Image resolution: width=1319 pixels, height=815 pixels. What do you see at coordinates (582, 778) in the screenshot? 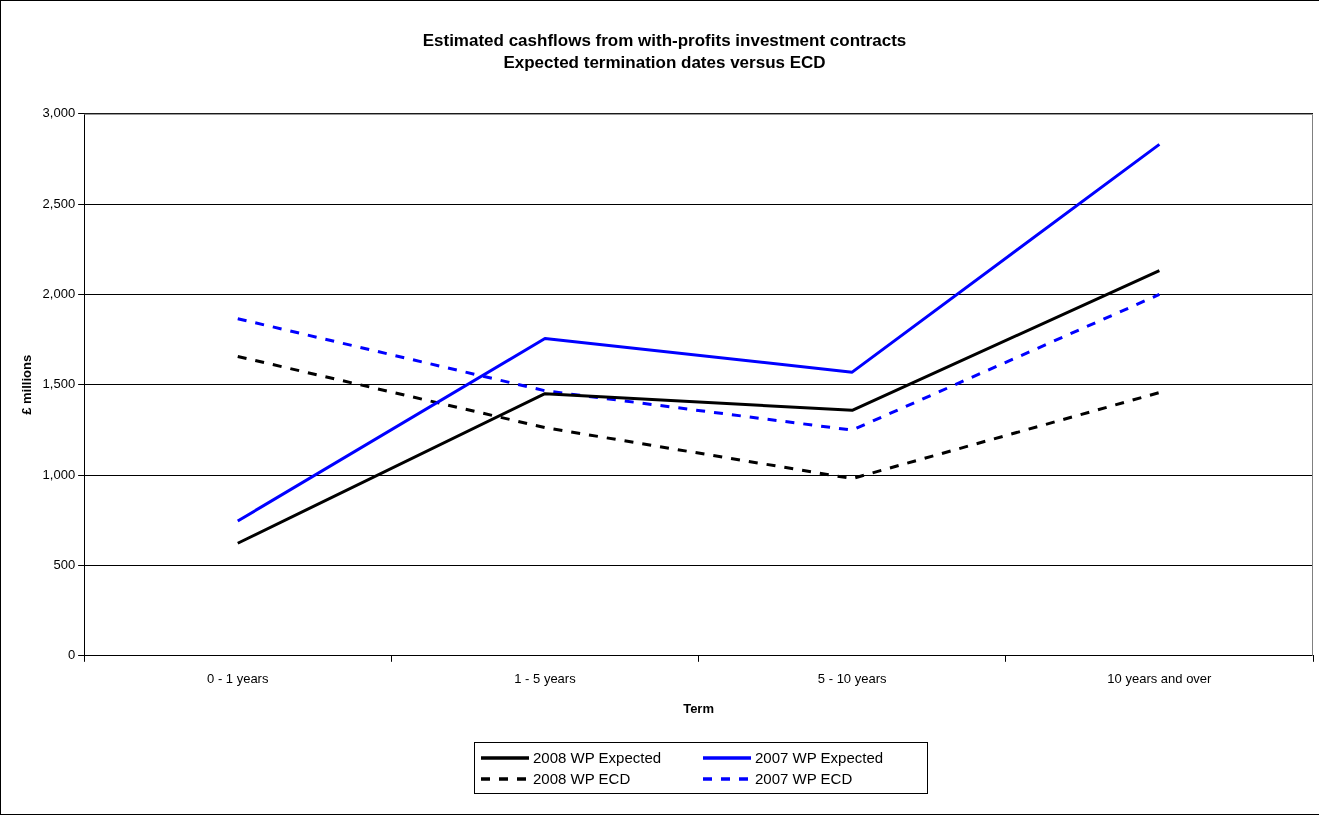
I see `legend-label: 2008 WP ECD` at bounding box center [582, 778].